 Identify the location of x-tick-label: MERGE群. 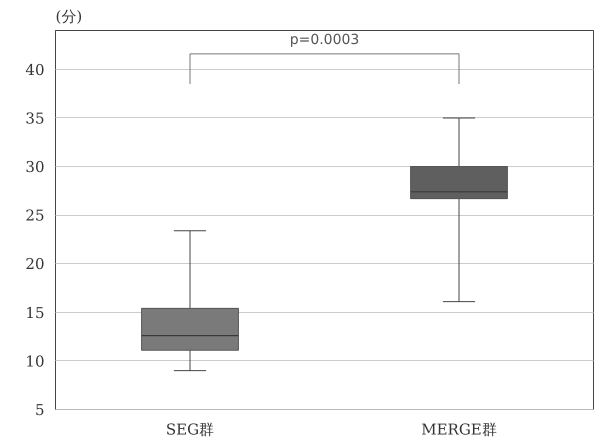
(459, 429).